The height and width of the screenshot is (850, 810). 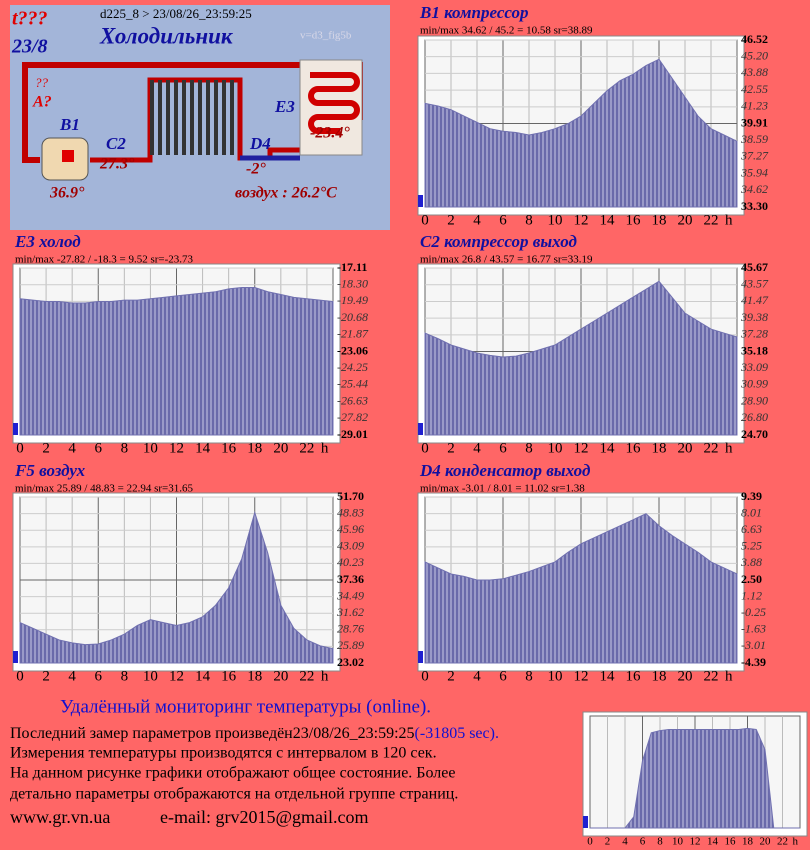 What do you see at coordinates (352, 267) in the screenshot?
I see `y-tick-label: -17.11` at bounding box center [352, 267].